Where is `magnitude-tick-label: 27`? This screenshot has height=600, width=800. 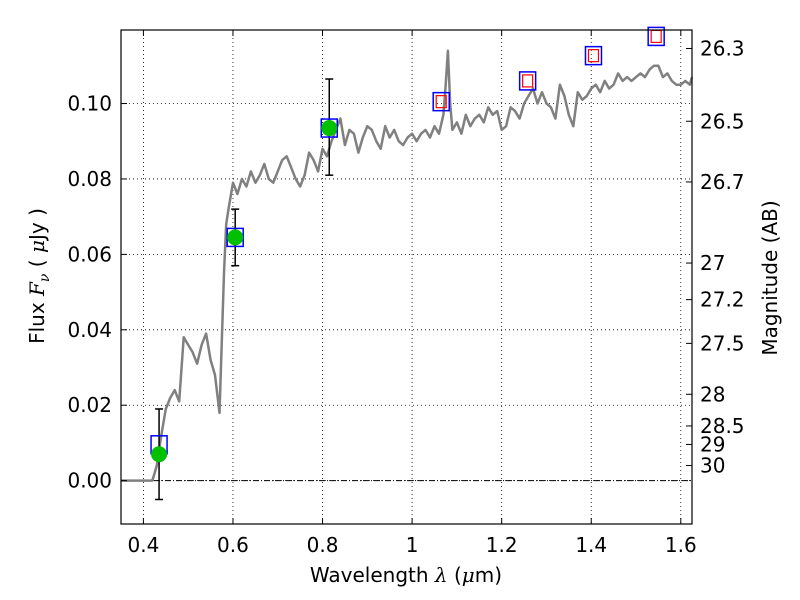 magnitude-tick-label: 27 is located at coordinates (712, 263).